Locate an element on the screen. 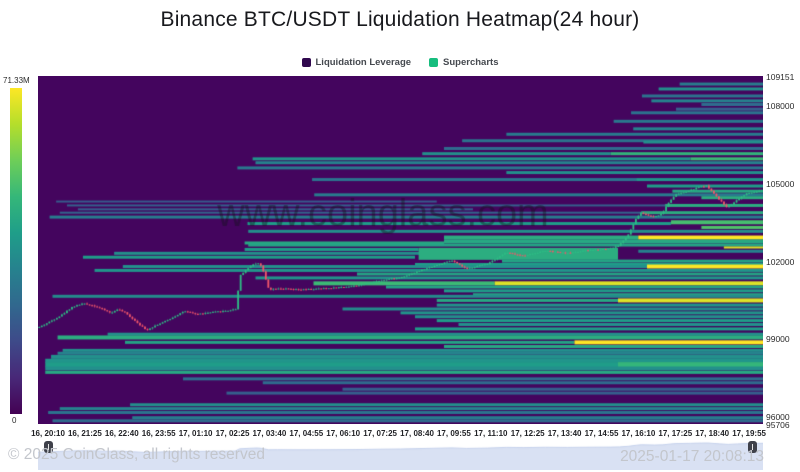 The height and width of the screenshot is (472, 800). y-tick: 96000 is located at coordinates (778, 416).